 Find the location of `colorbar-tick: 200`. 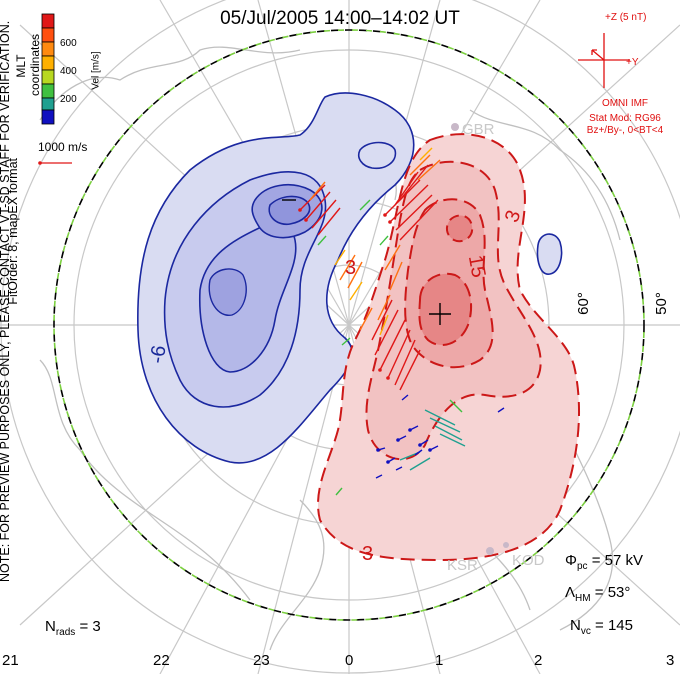

colorbar-tick: 200 is located at coordinates (68, 99).